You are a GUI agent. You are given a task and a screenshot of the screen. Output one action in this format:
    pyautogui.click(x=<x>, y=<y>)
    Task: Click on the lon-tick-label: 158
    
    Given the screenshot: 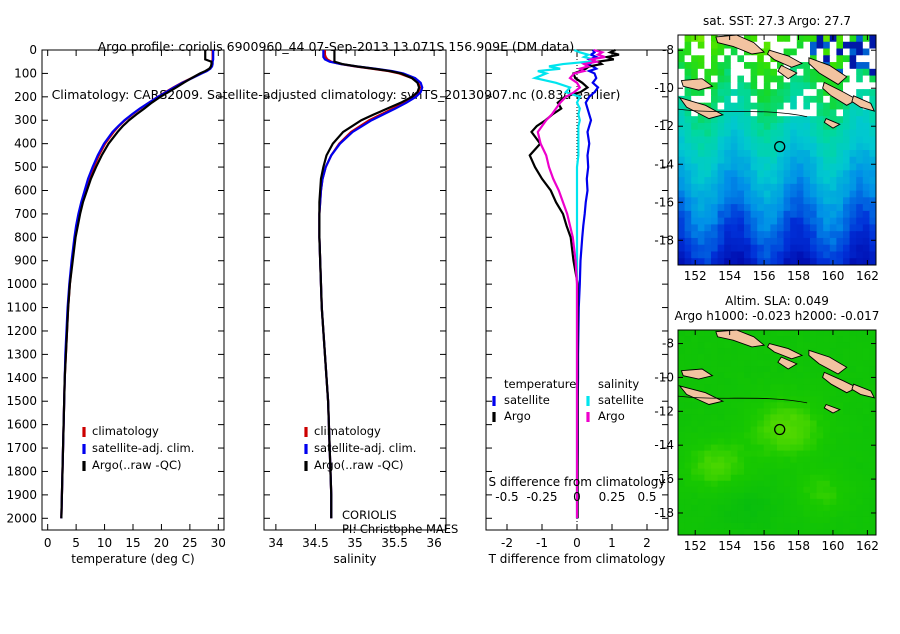 What is the action you would take?
    pyautogui.click(x=798, y=276)
    